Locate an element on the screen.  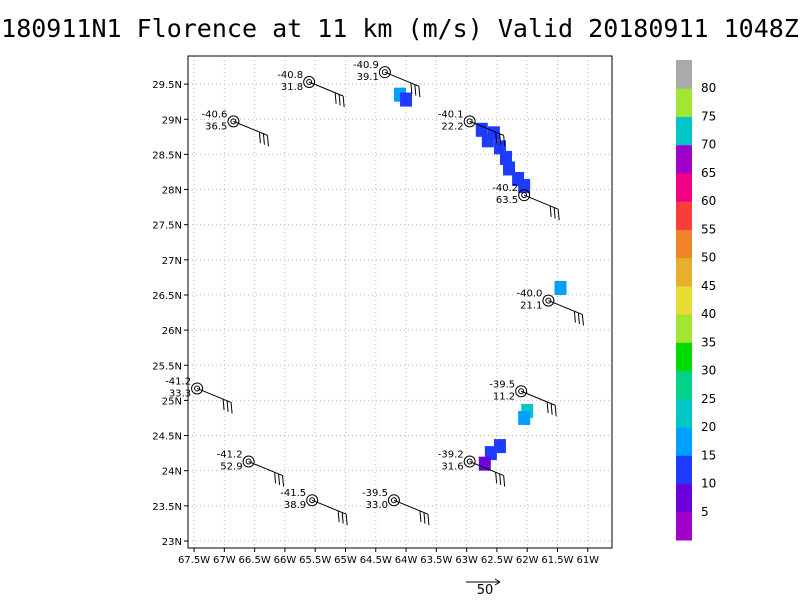
y-tick-label: 27N is located at coordinates (172, 261).